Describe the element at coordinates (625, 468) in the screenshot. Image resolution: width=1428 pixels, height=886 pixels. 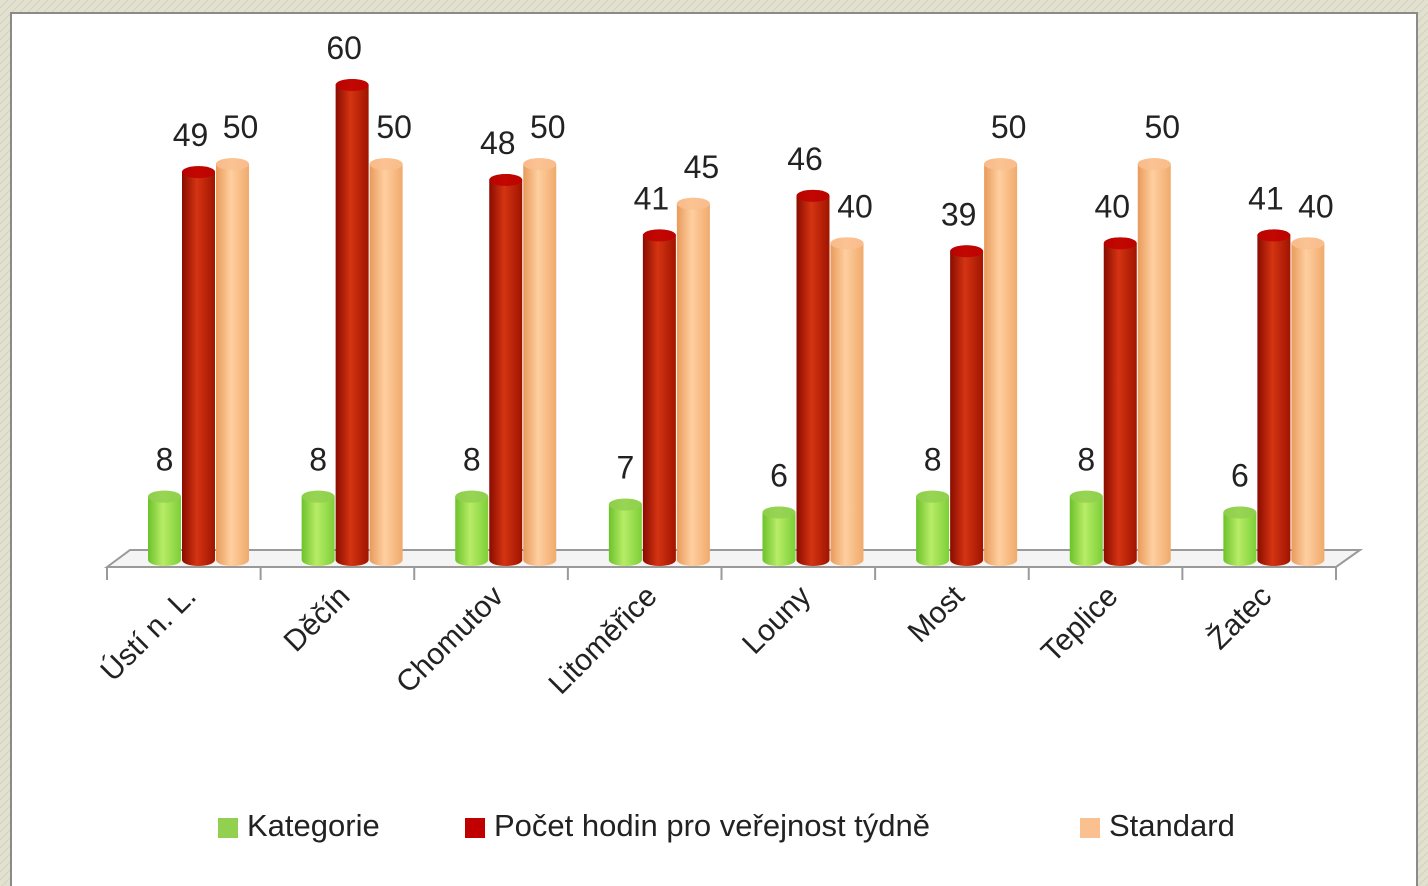
I see `value-label: 7` at that location.